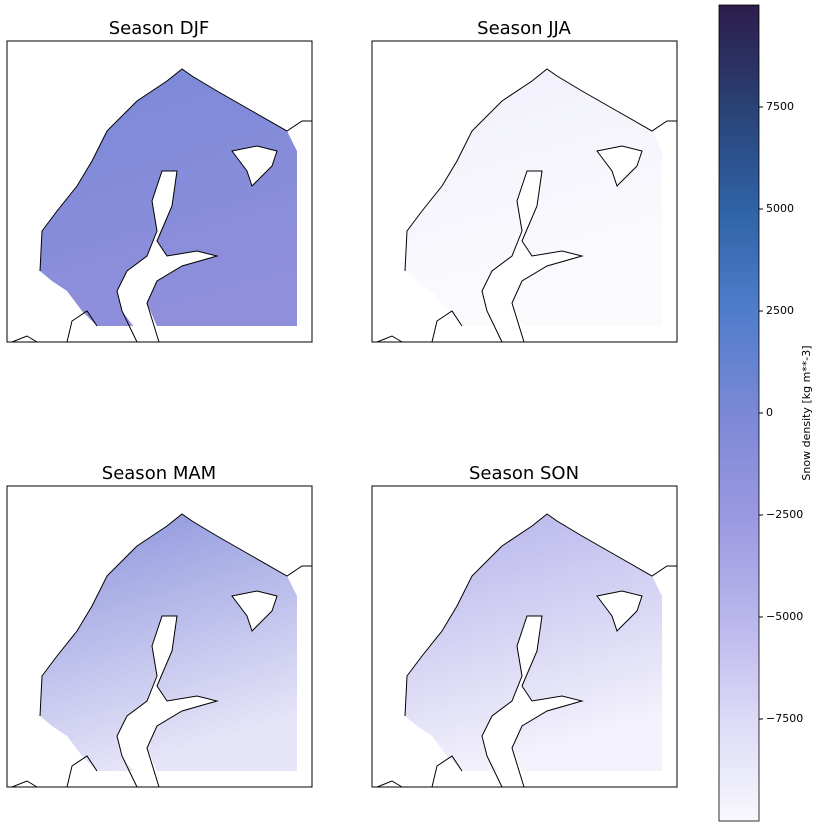  I want to click on colorbar-tick-label: 0, so click(769, 412).